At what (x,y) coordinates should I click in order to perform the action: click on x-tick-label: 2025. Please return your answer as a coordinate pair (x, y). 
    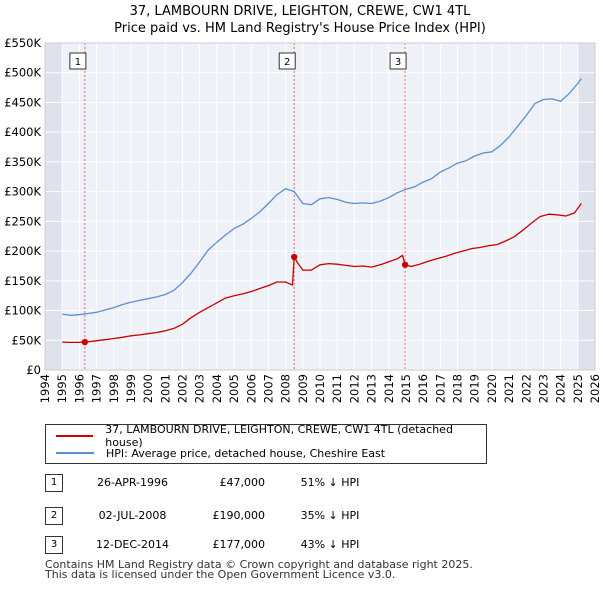
    Looking at the image, I should click on (578, 388).